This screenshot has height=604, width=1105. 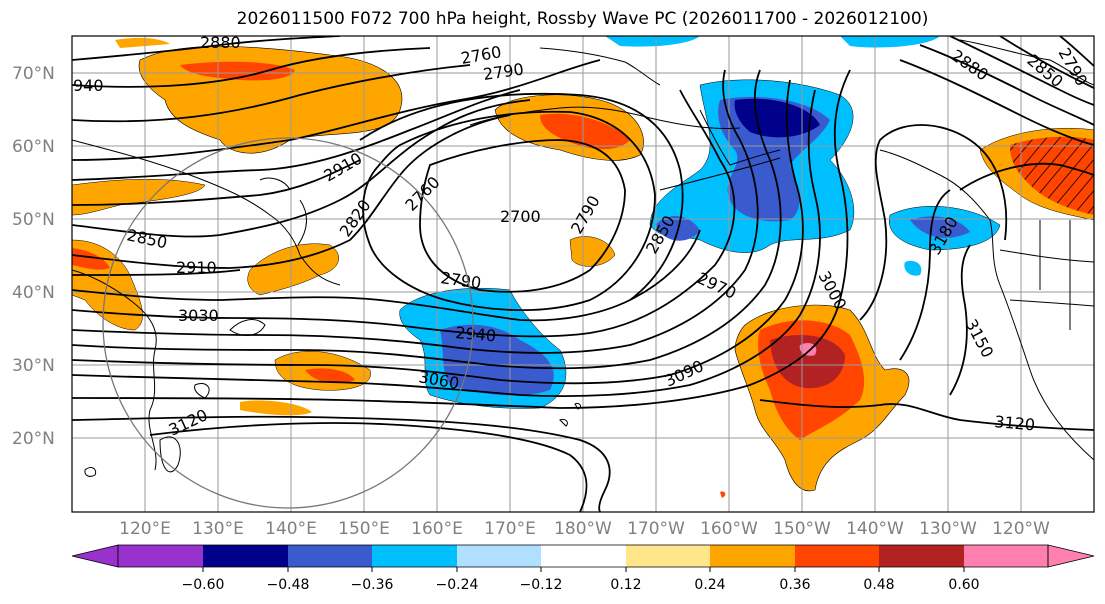 I want to click on latitude-labels: 70°N 60°N 50°N 40°N 30°N 20°N, so click(x=33, y=256).